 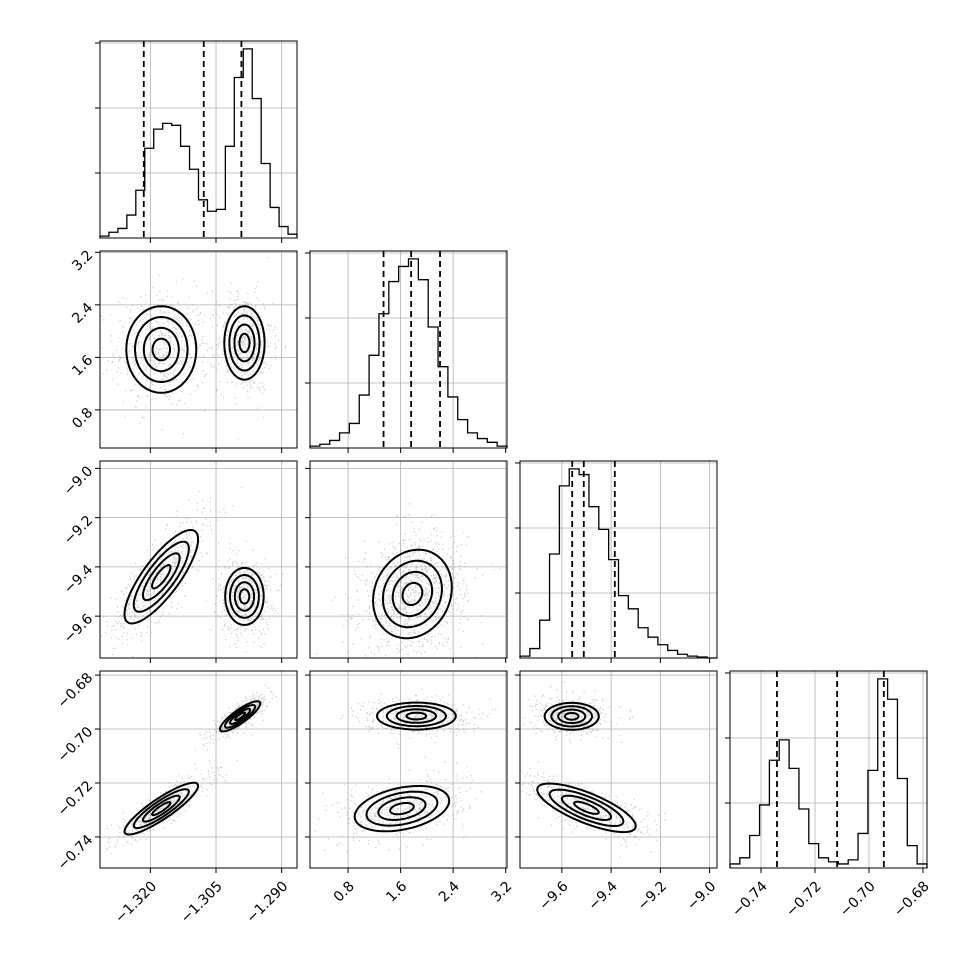 I want to click on y-tick-label: −9.0, so click(x=78, y=480).